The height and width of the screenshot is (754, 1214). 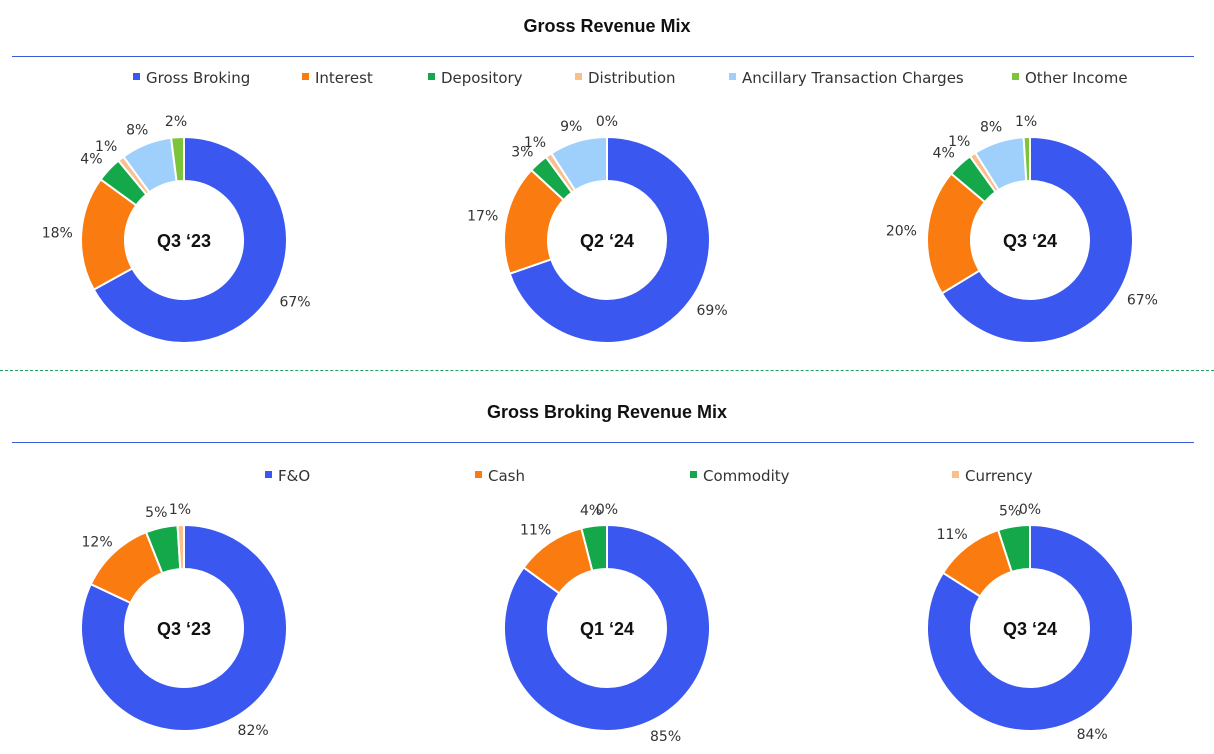 What do you see at coordinates (1076, 78) in the screenshot?
I see `legend-label: Other Income` at bounding box center [1076, 78].